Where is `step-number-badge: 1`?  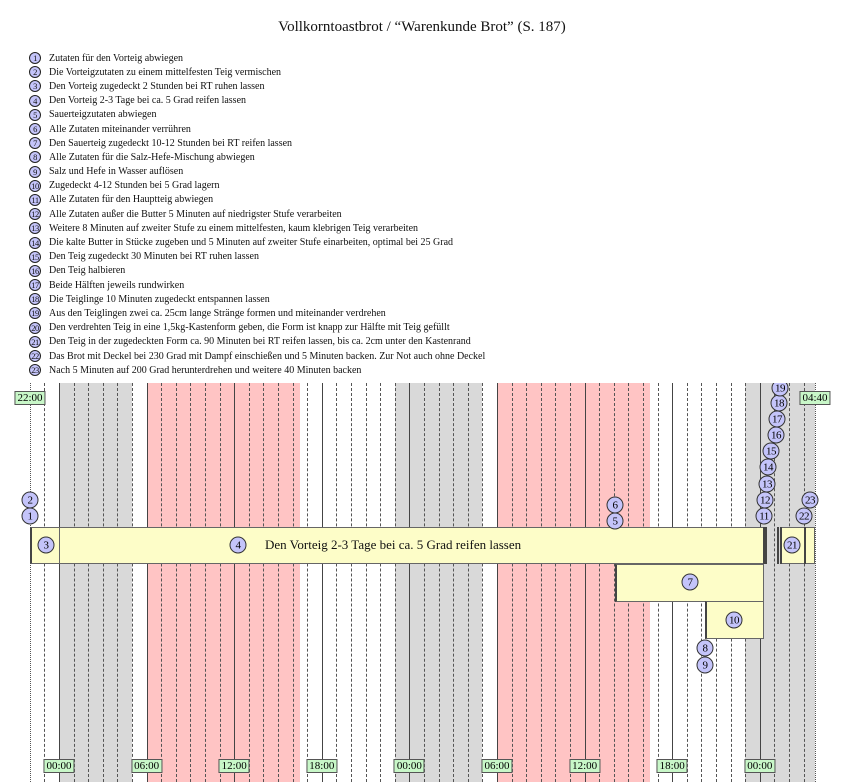 step-number-badge: 1 is located at coordinates (35, 58).